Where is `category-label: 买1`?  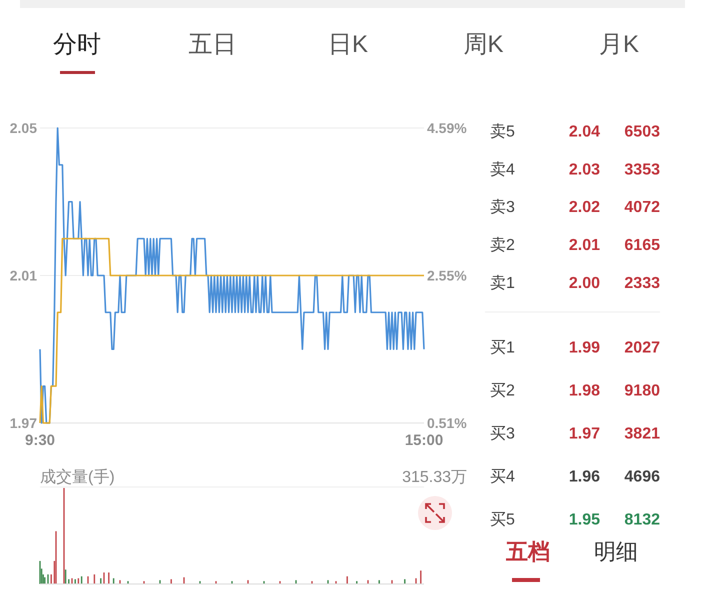 category-label: 买1 is located at coordinates (502, 348).